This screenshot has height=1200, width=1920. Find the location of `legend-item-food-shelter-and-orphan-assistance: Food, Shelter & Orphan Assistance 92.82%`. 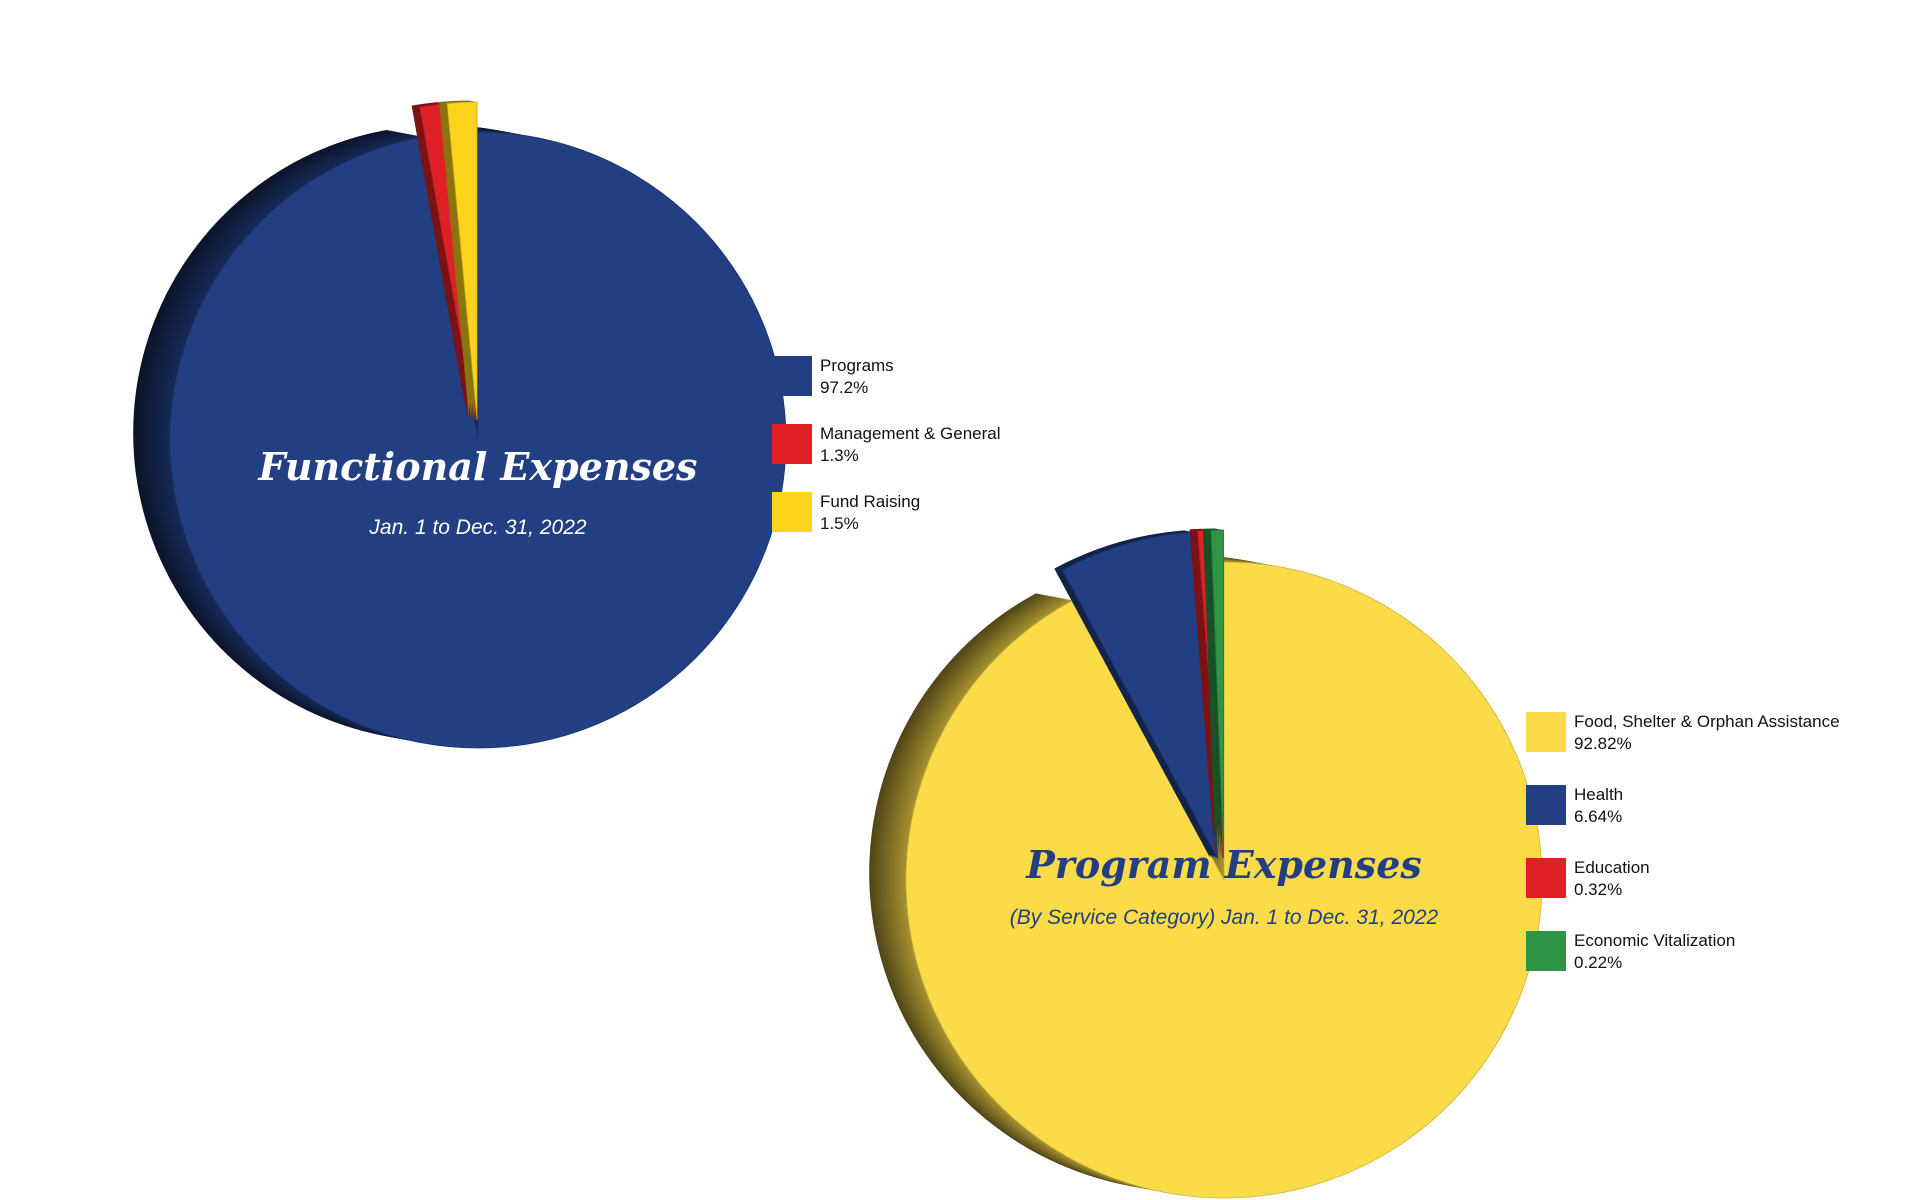

legend-item-food-shelter-and-orphan-assistance: Food, Shelter & Orphan Assistance 92.82% is located at coordinates (1723, 735).